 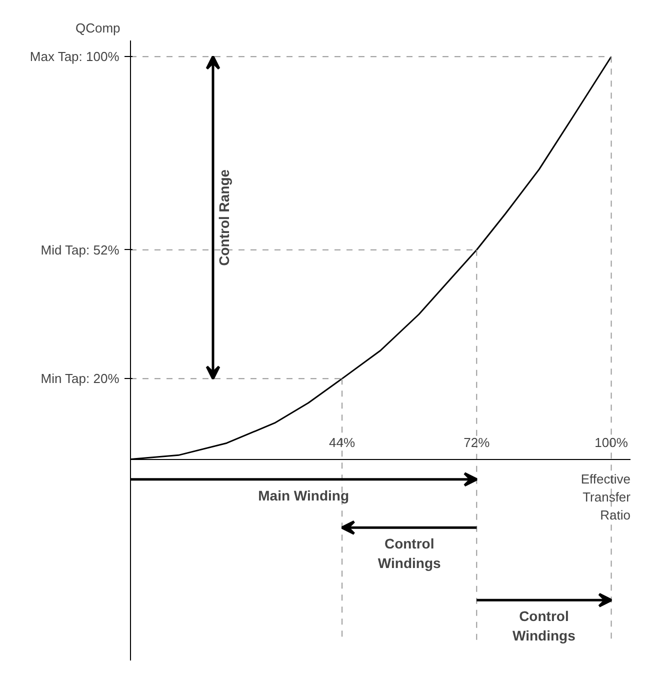 What do you see at coordinates (606, 496) in the screenshot?
I see `x-axis-title: Effective Transfer Ratio` at bounding box center [606, 496].